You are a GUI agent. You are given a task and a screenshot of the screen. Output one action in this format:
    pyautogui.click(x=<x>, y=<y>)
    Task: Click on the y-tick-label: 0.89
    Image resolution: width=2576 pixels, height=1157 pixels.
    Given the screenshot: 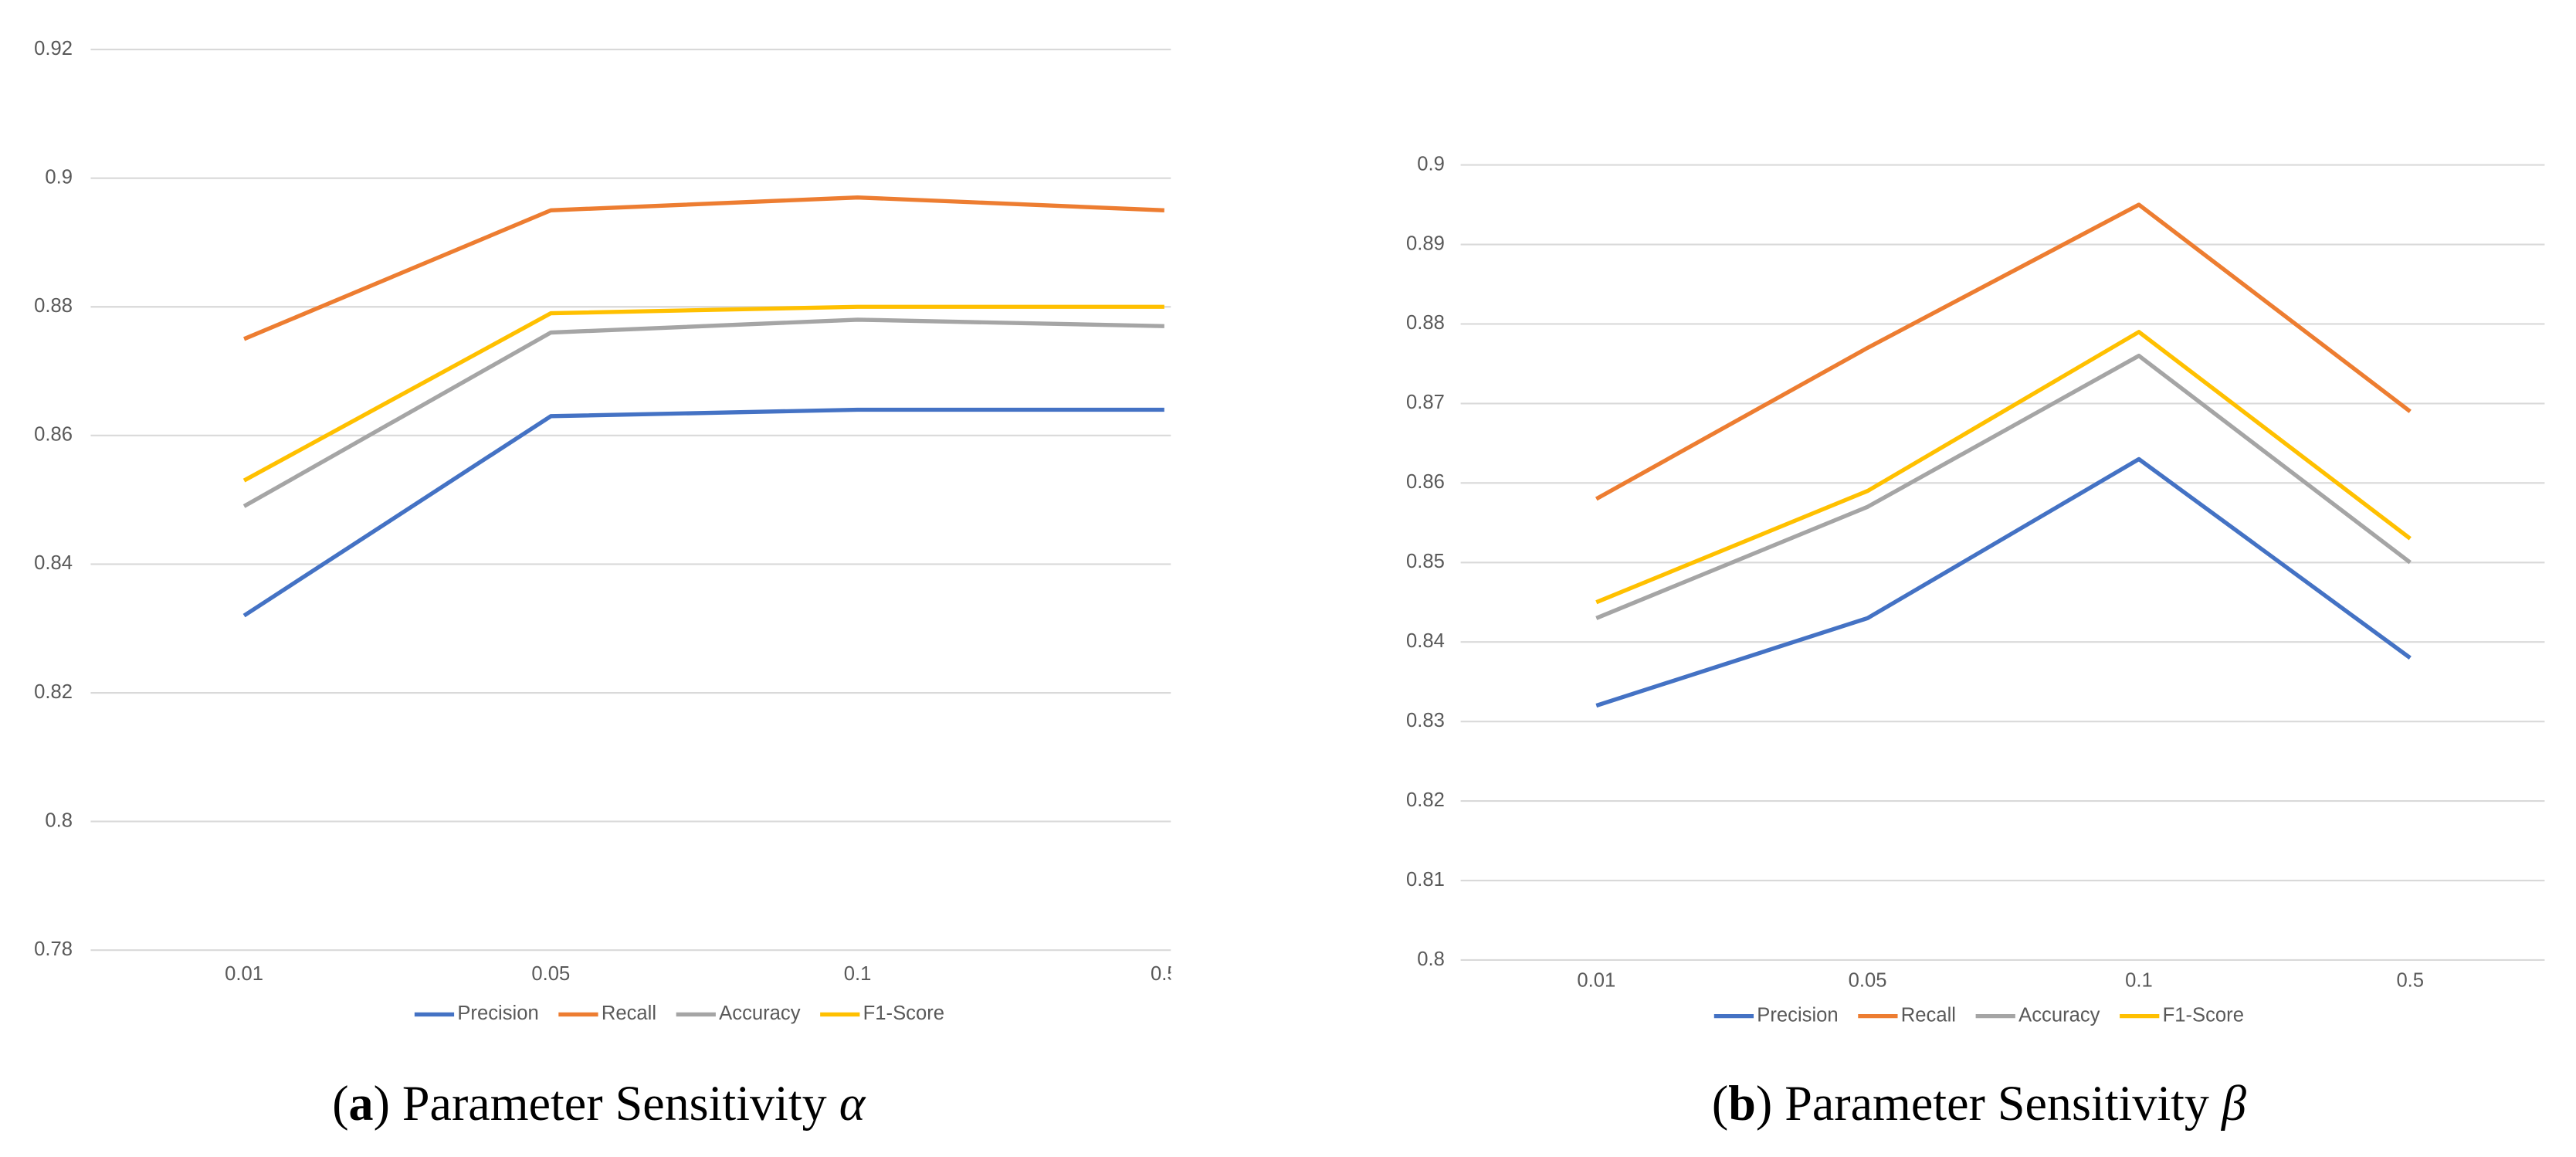 What is the action you would take?
    pyautogui.click(x=1425, y=243)
    